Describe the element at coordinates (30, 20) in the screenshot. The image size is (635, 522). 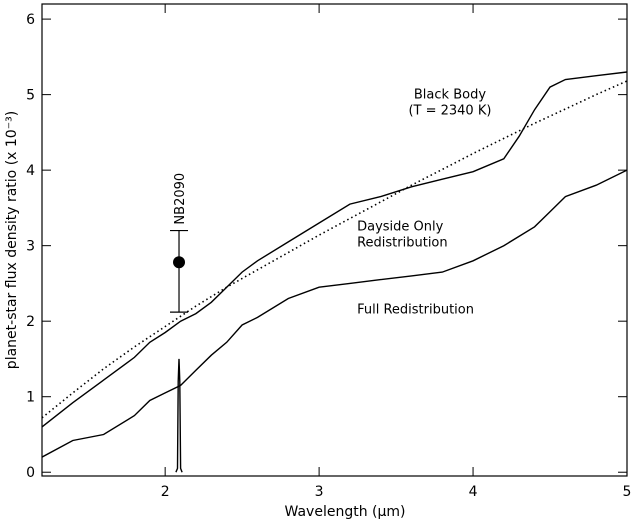
I see `y-tick-label: 6` at that location.